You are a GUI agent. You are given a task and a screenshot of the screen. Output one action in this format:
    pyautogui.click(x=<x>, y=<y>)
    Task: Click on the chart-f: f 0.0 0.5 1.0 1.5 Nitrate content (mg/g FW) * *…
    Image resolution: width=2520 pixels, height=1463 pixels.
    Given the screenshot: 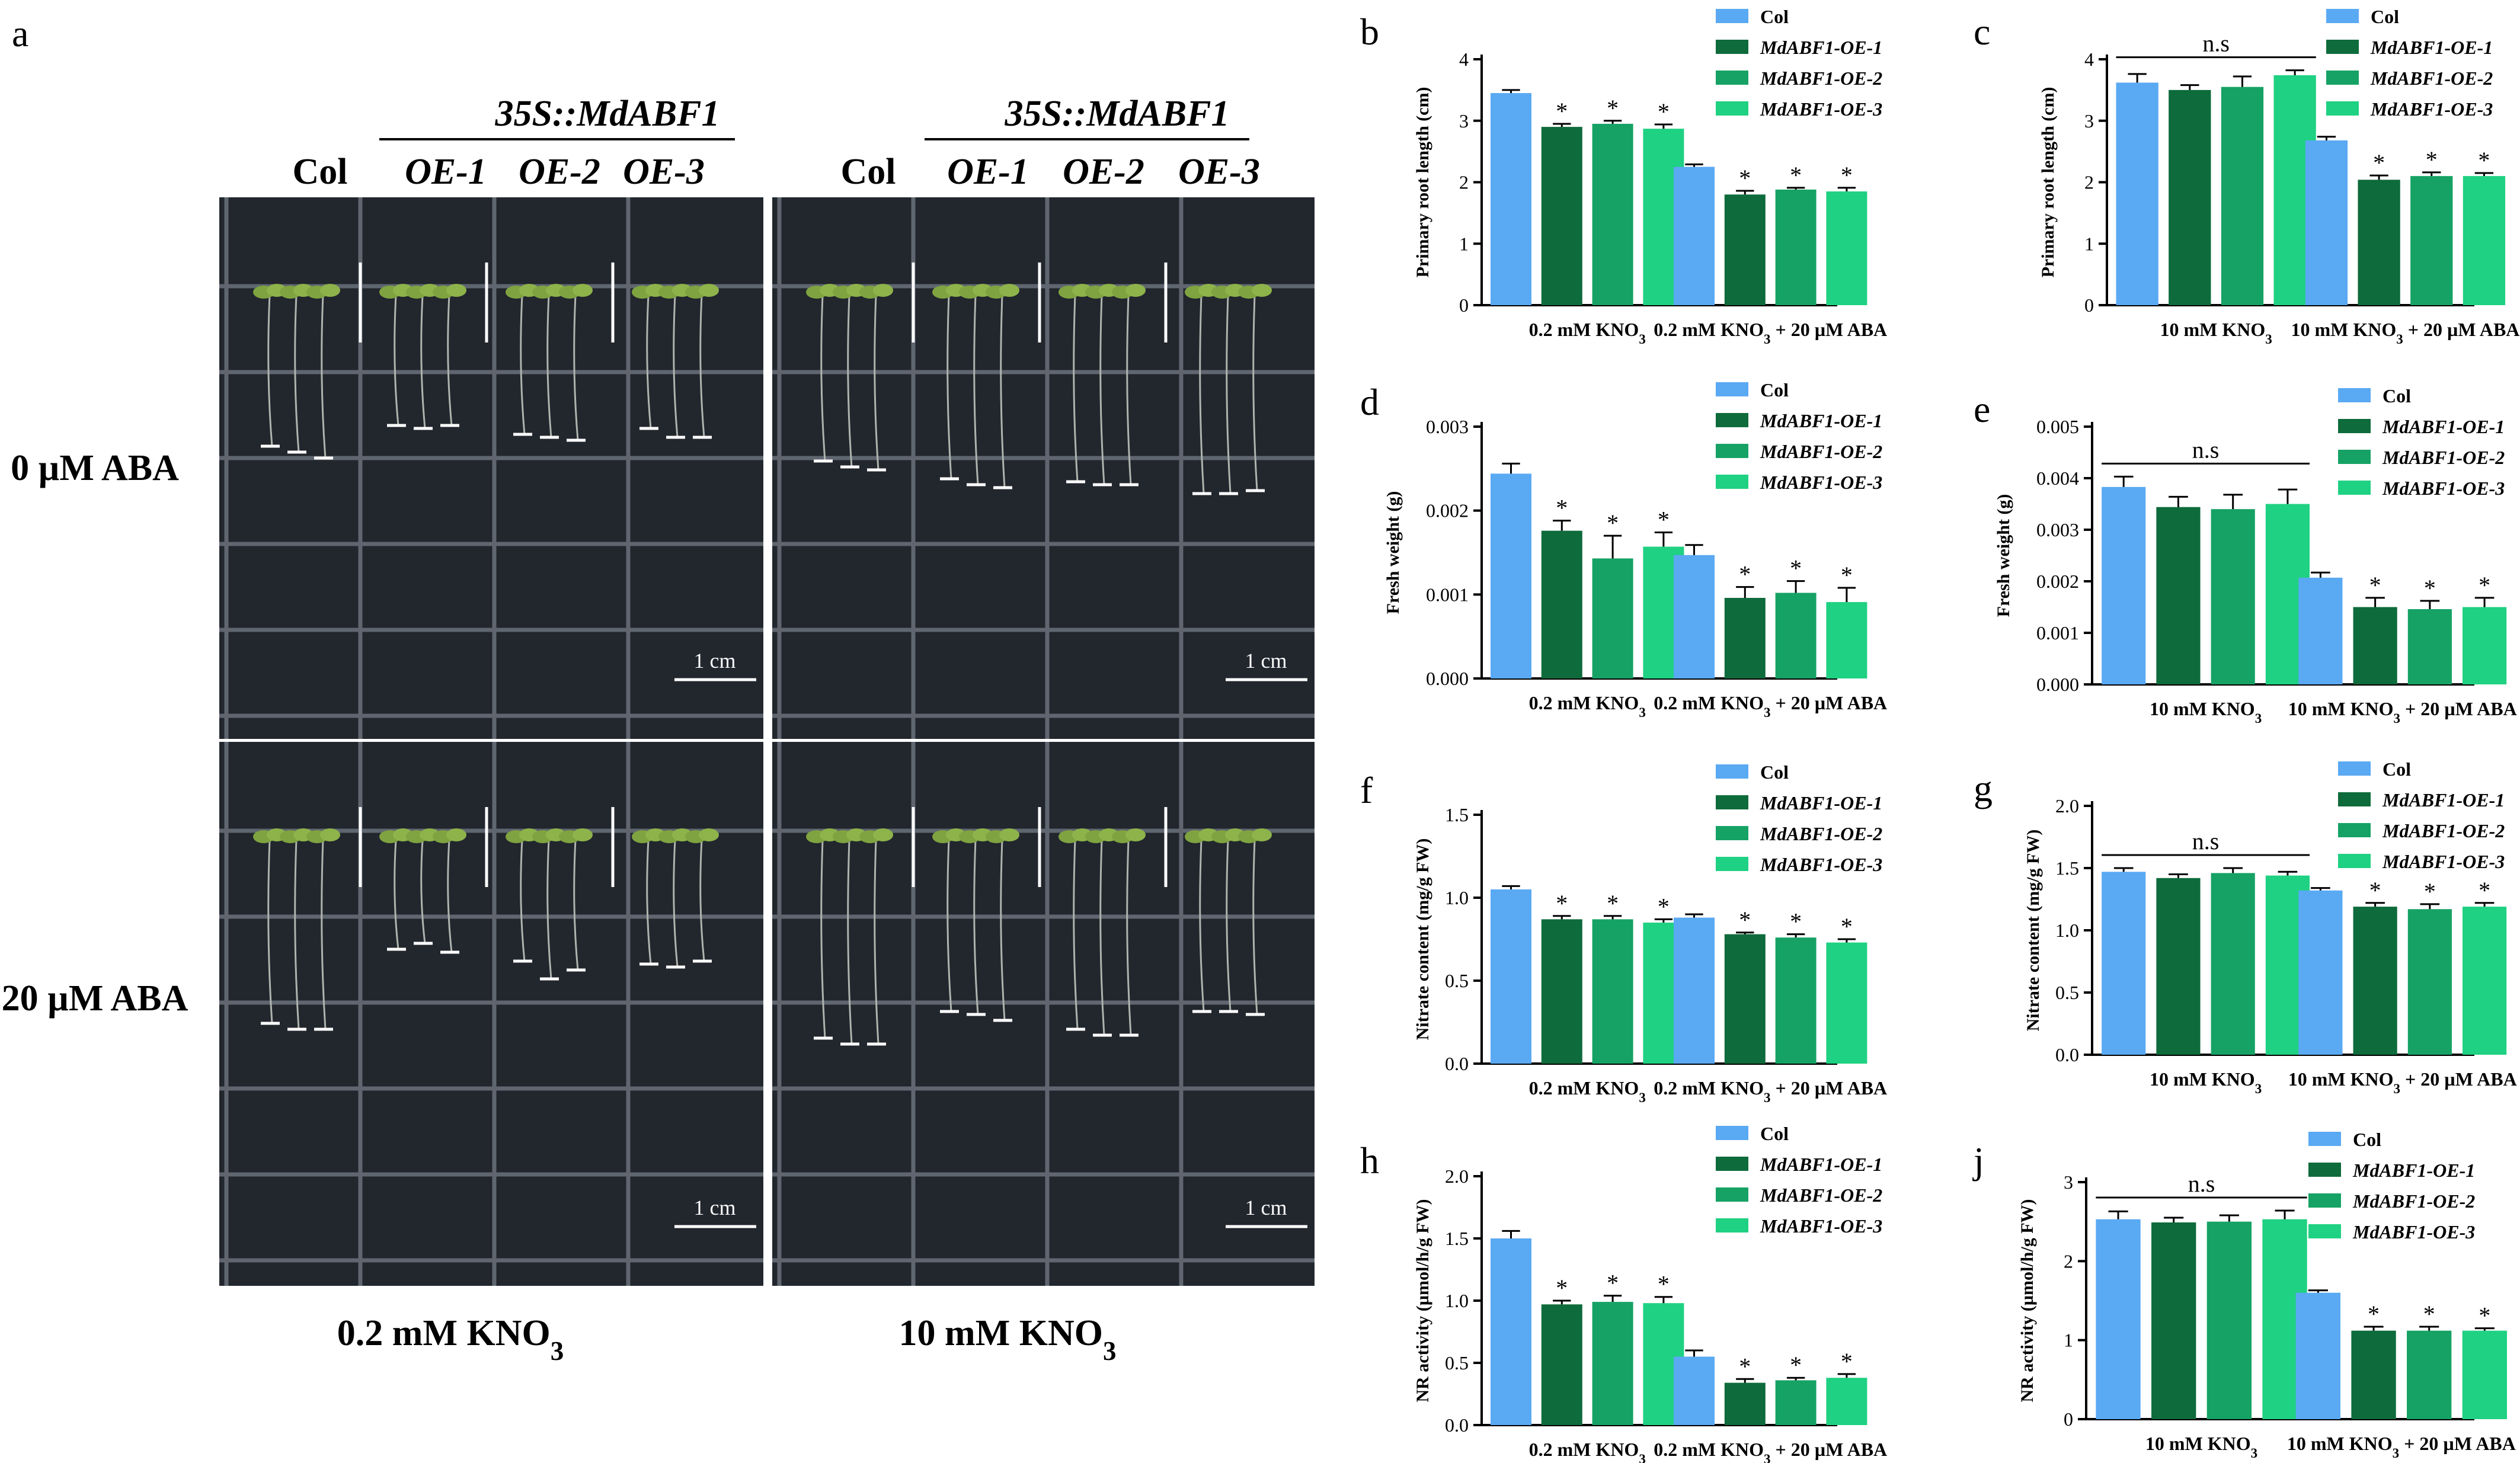 What is the action you would take?
    pyautogui.click(x=1624, y=933)
    